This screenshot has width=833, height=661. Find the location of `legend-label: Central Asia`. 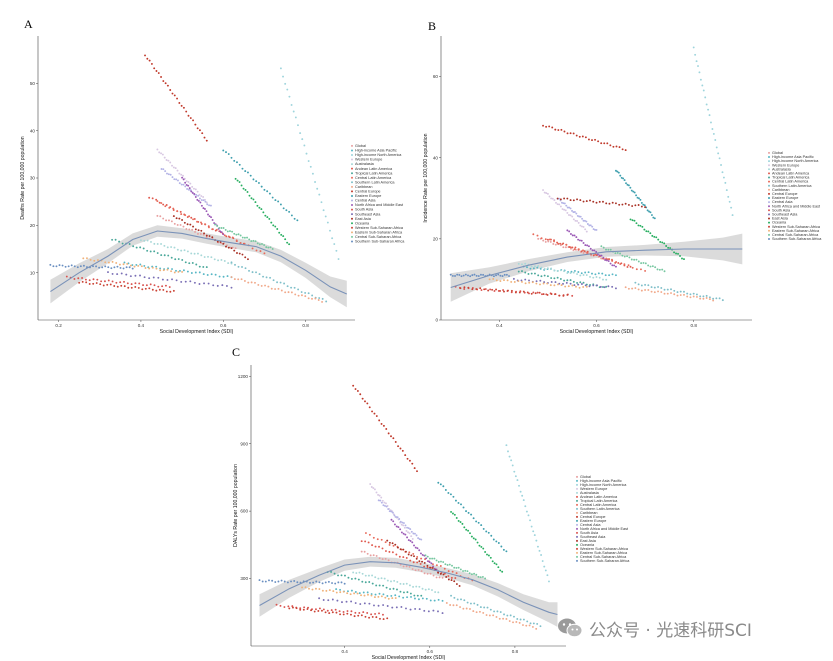

legend-label: Central Asia is located at coordinates (590, 525).